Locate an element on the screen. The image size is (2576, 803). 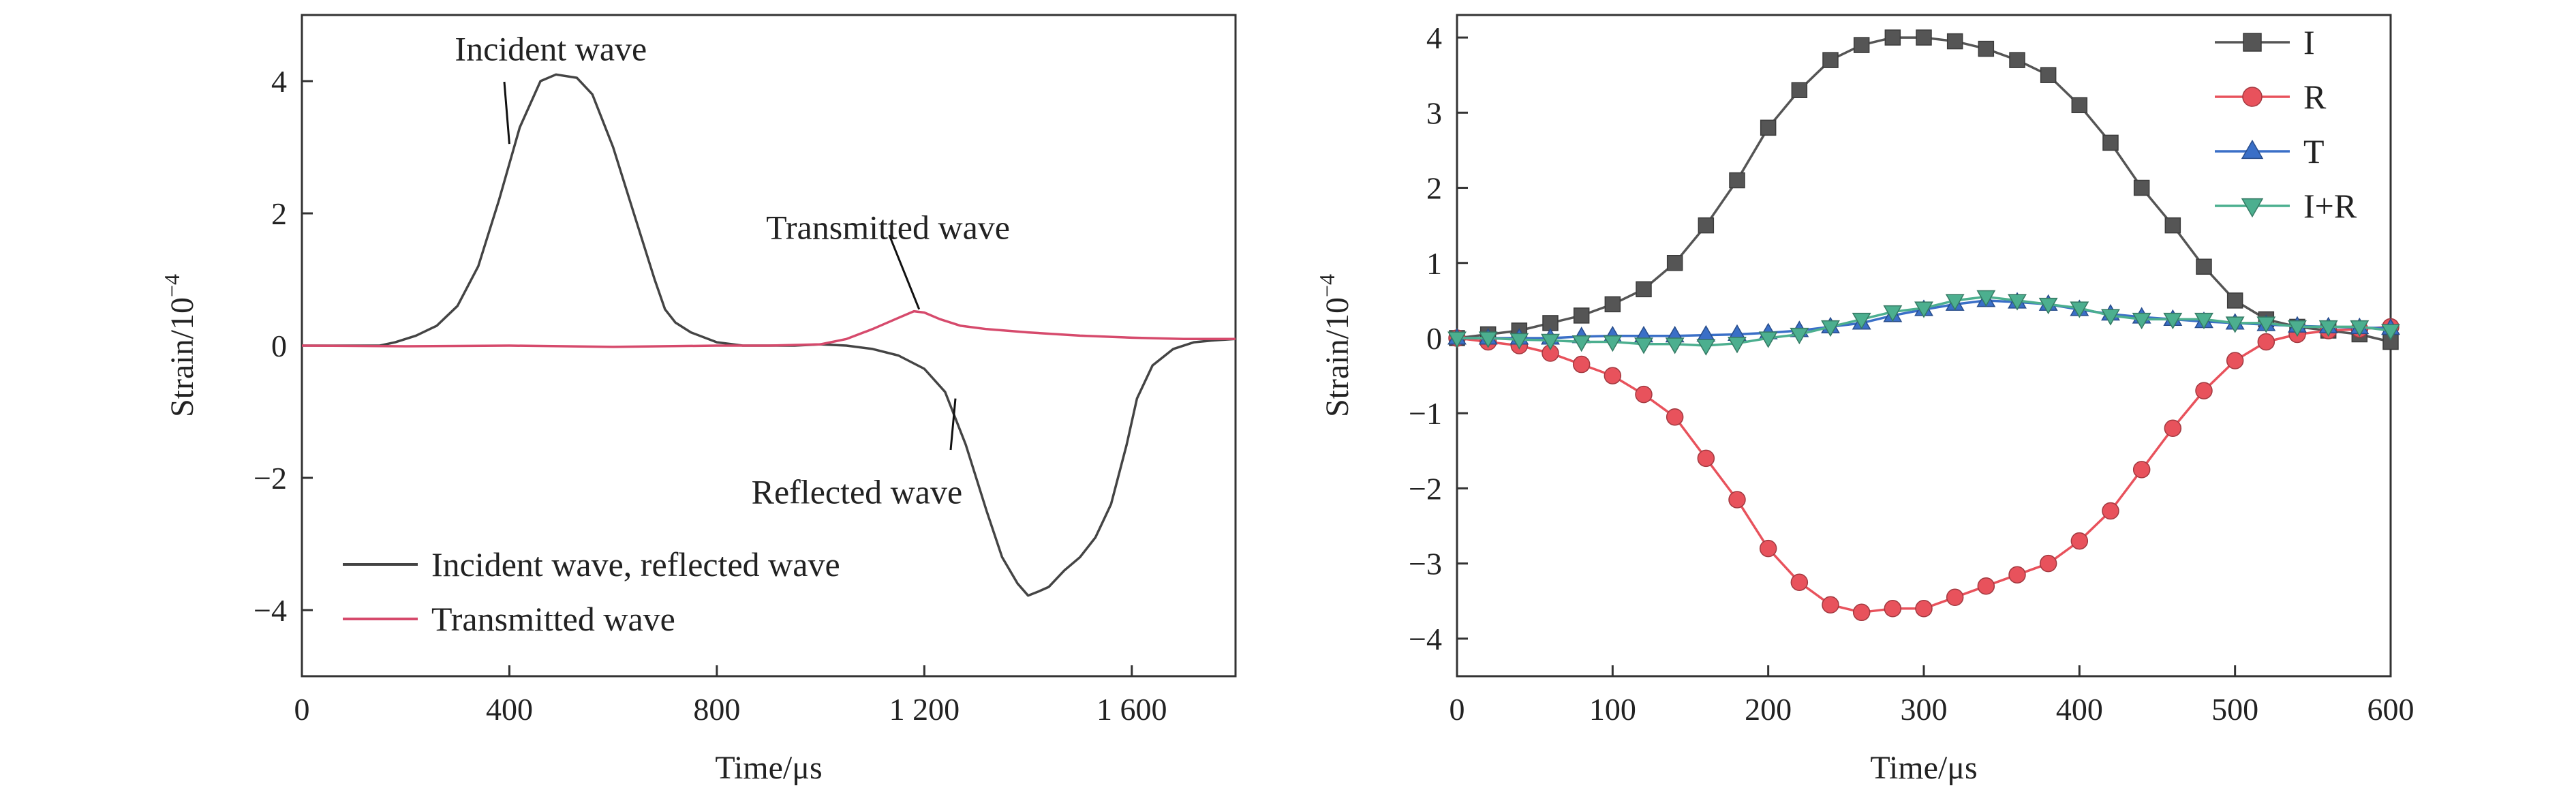
left-y-axis-label: Strain/10−4 is located at coordinates (180, 346).